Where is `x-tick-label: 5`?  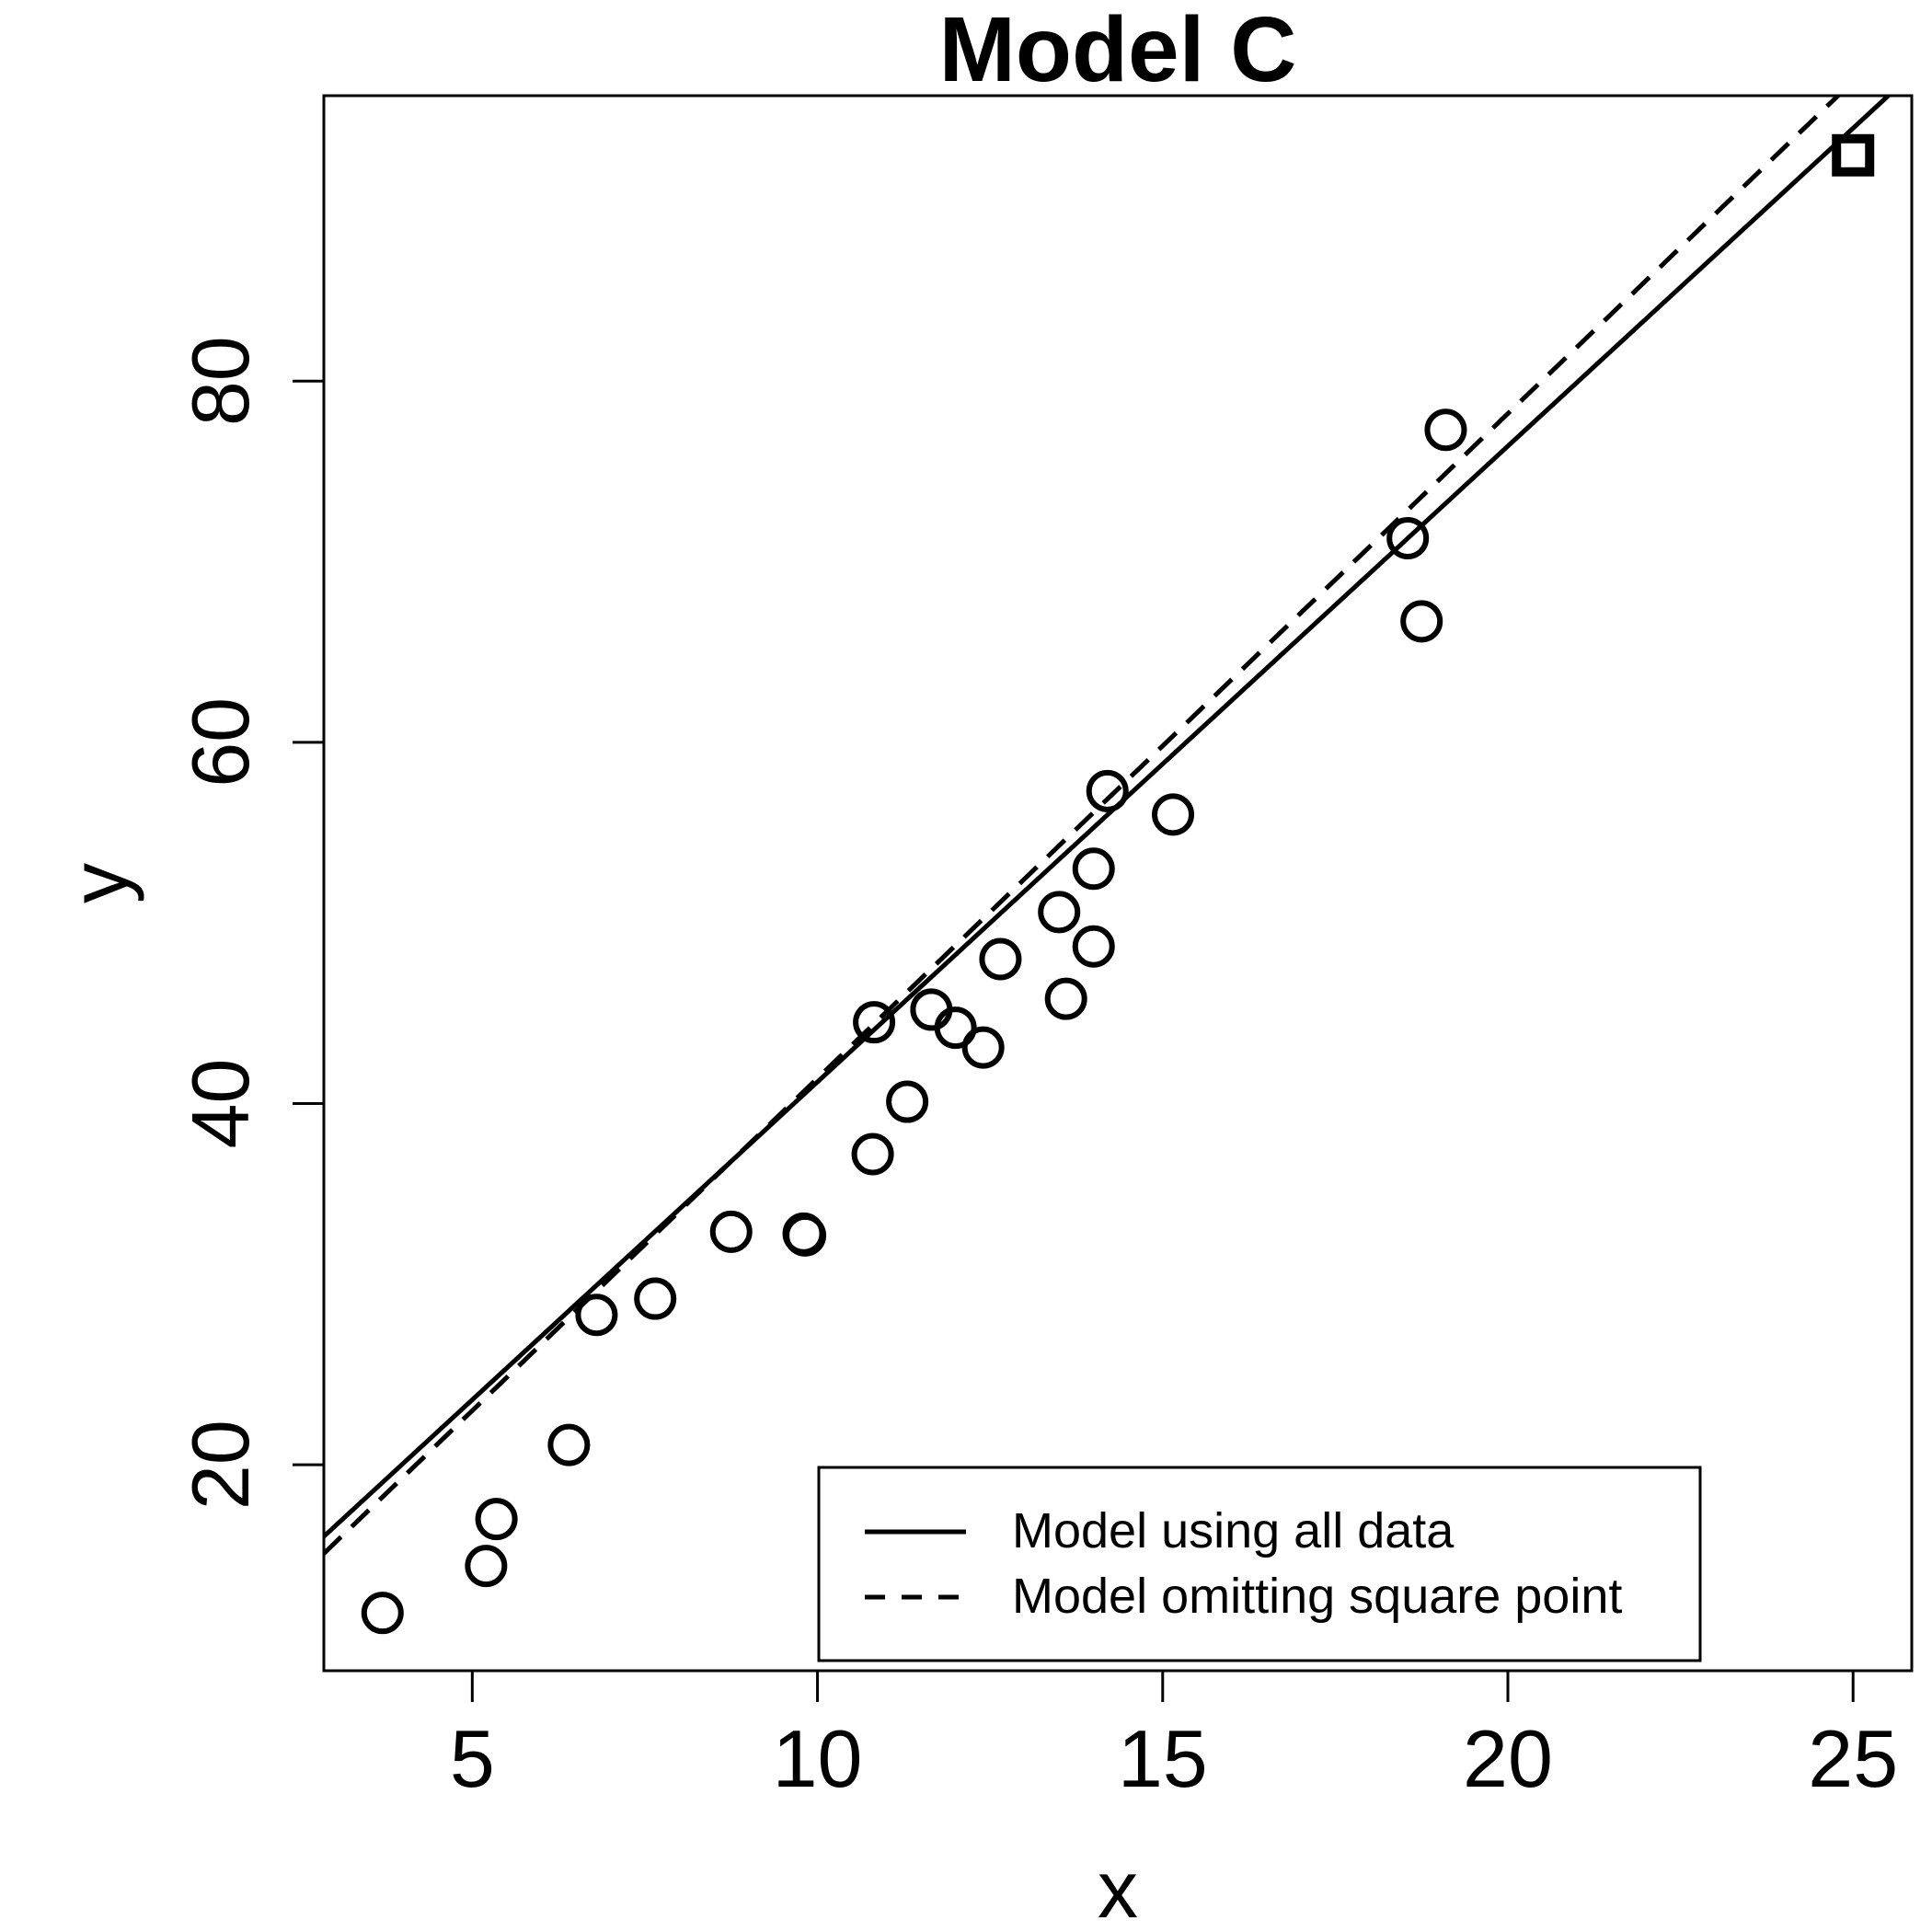 x-tick-label: 5 is located at coordinates (472, 1758).